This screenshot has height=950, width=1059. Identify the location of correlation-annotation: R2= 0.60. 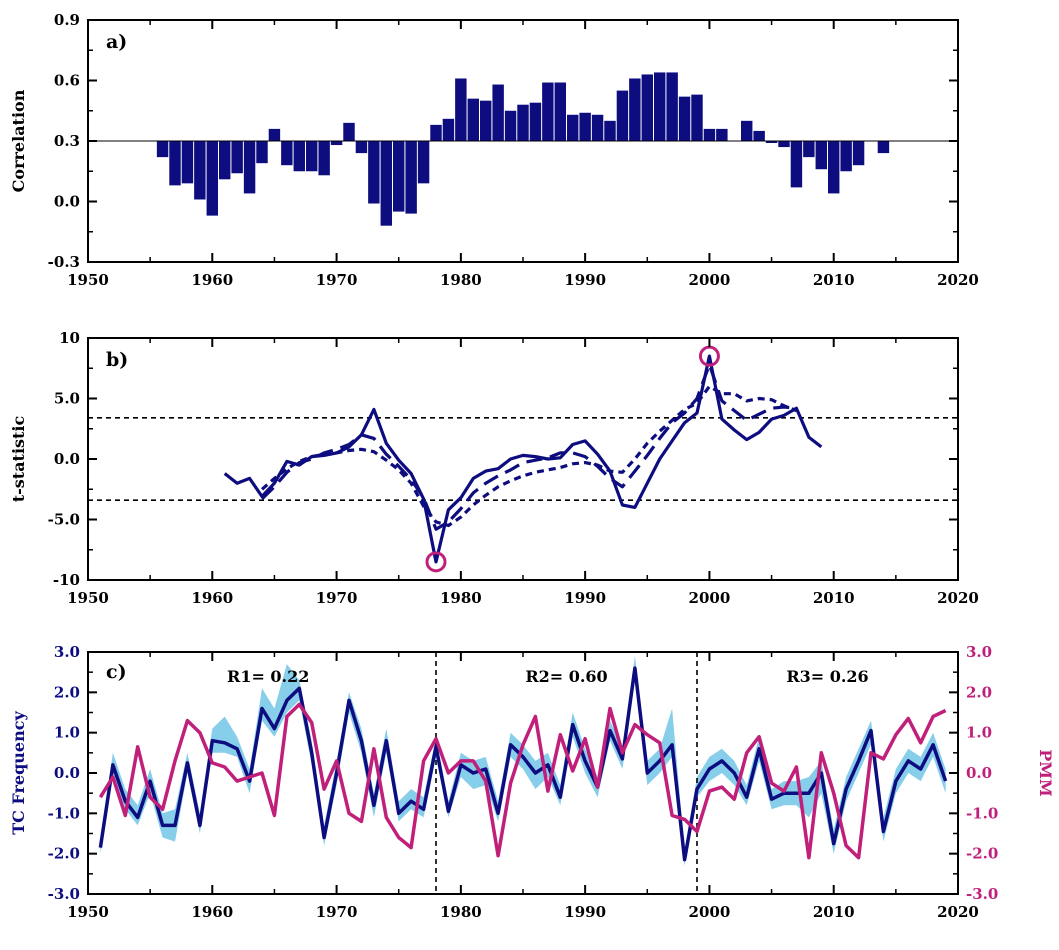
(566, 676).